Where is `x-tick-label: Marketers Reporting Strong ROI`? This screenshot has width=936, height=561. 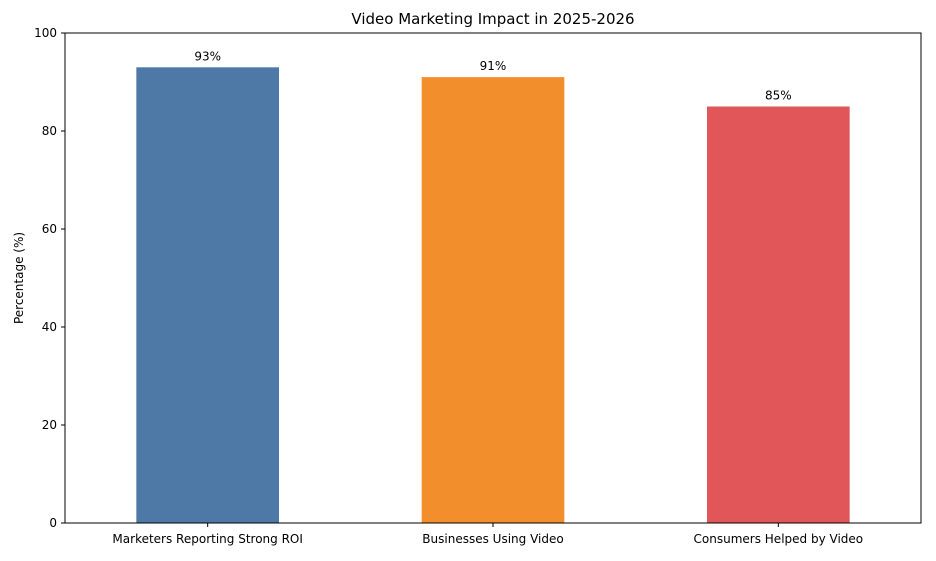
x-tick-label: Marketers Reporting Strong ROI is located at coordinates (207, 539).